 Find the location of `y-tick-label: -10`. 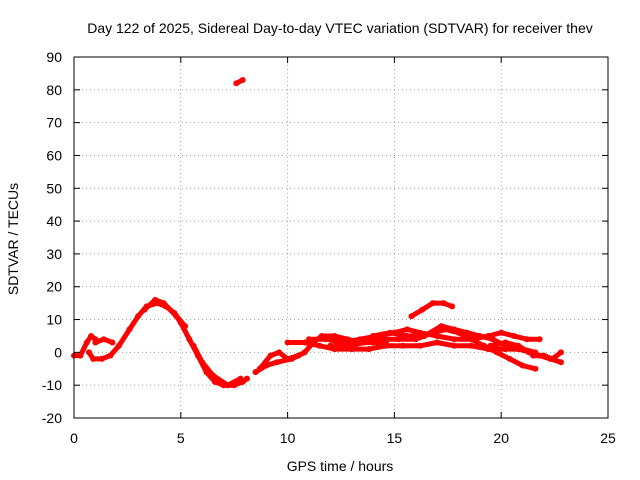

y-tick-label: -10 is located at coordinates (52, 385).